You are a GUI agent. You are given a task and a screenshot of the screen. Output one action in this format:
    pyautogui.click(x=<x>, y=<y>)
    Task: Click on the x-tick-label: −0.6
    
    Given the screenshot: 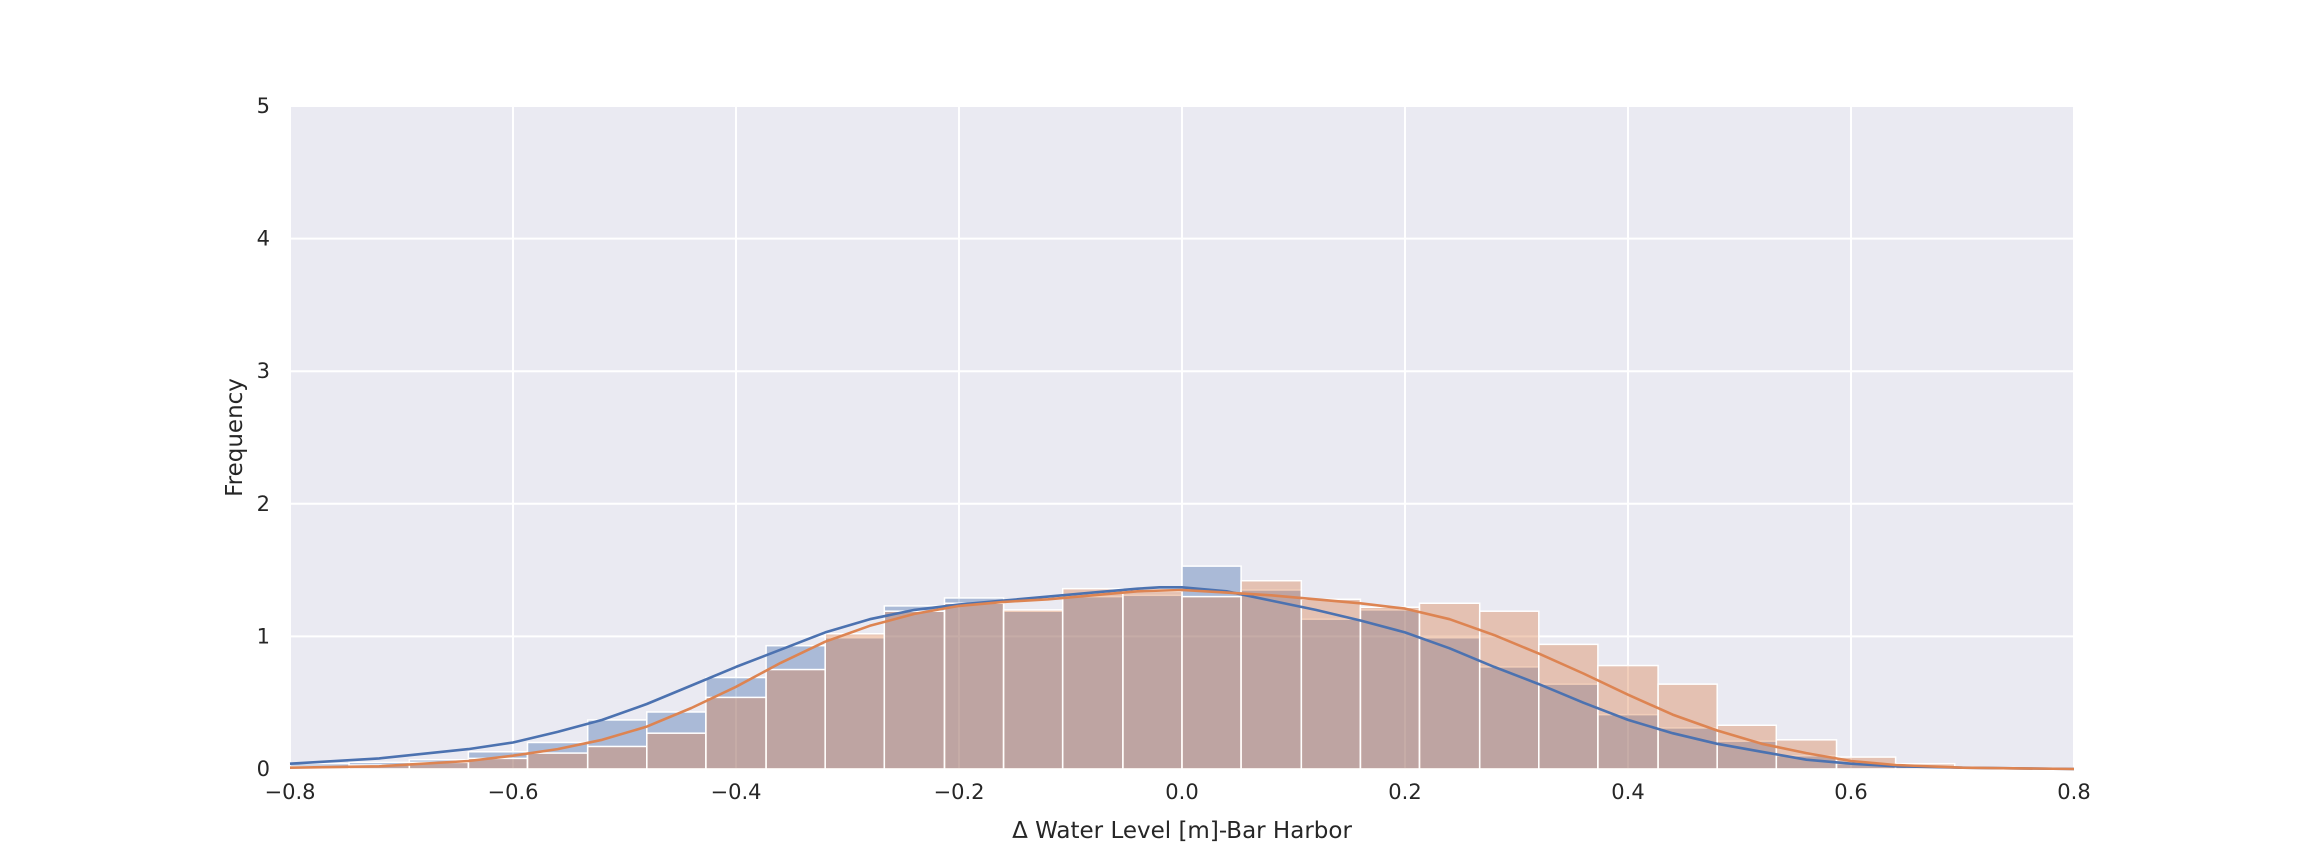 What is the action you would take?
    pyautogui.click(x=513, y=792)
    